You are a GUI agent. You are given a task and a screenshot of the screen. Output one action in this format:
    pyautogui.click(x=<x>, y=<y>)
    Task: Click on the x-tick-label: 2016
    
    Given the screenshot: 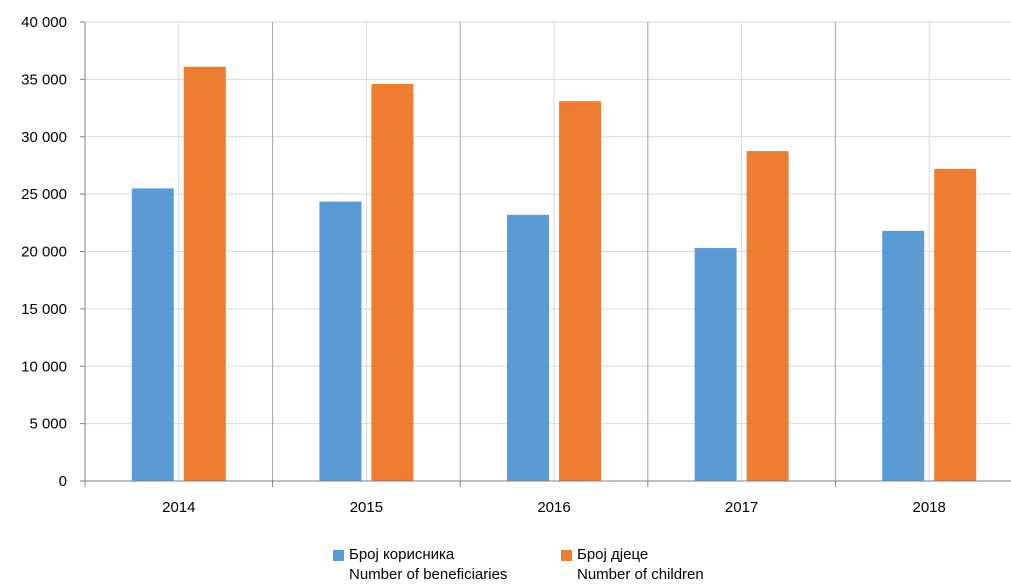 What is the action you would take?
    pyautogui.click(x=553, y=507)
    